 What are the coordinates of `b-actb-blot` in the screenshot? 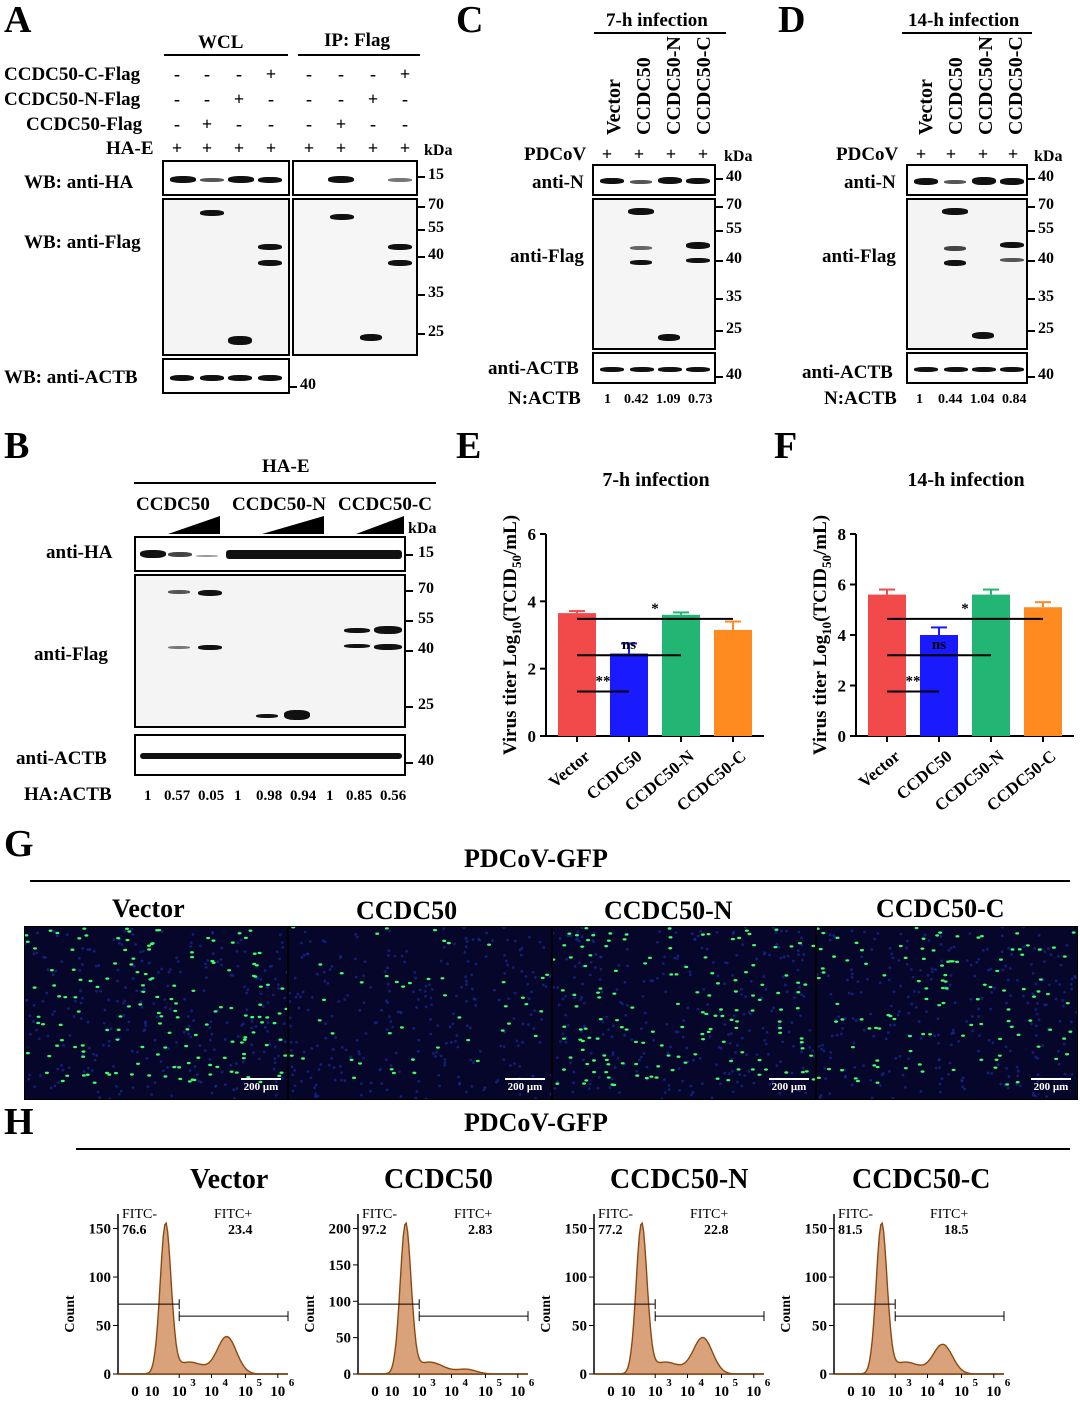 It's located at (270, 755).